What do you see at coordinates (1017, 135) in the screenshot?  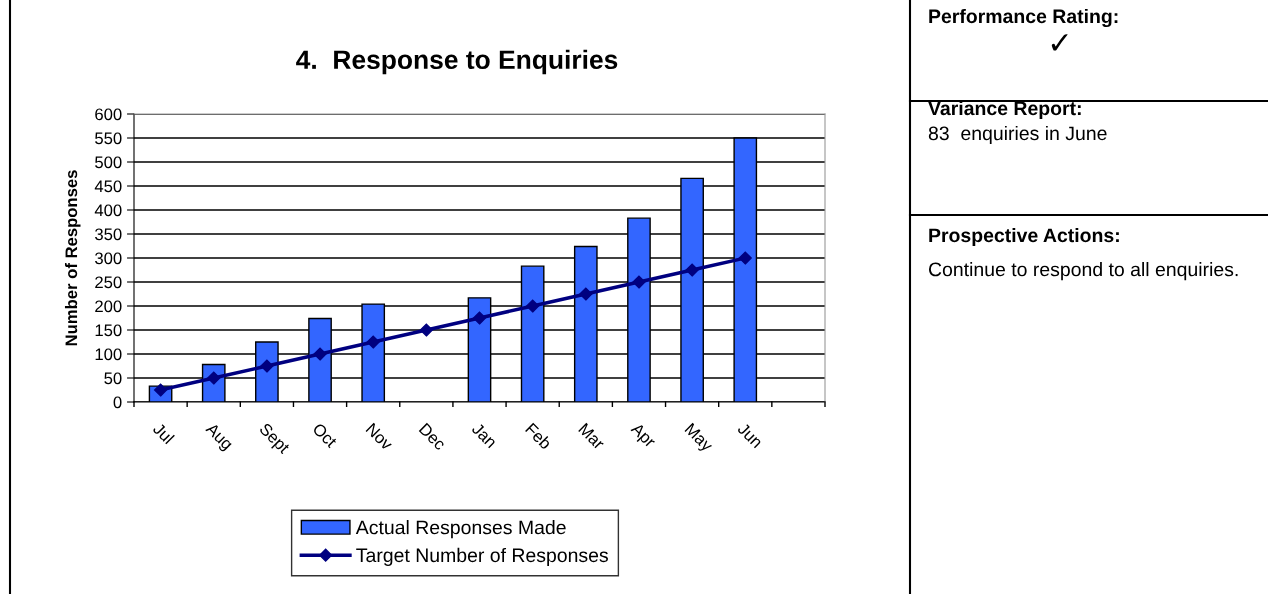 I see `text: 83 enquiries in June` at bounding box center [1017, 135].